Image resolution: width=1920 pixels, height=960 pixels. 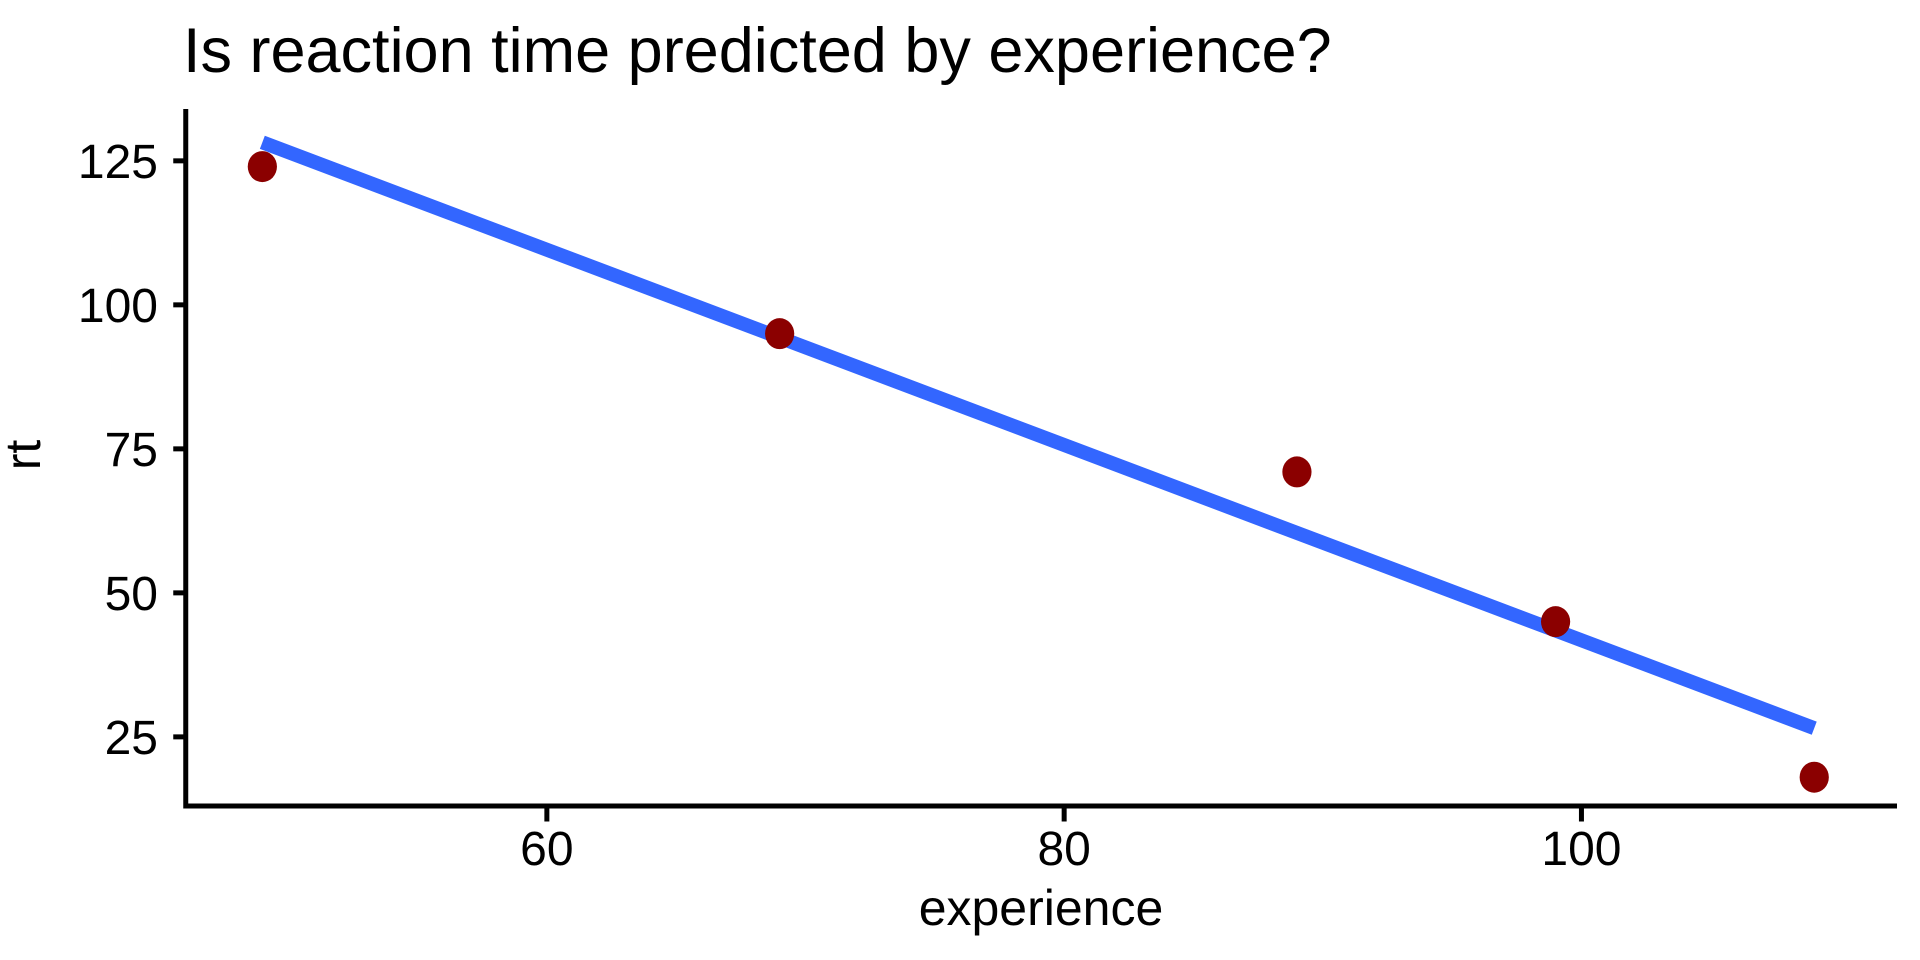 What do you see at coordinates (131, 594) in the screenshot?
I see `y-tick-label: 50` at bounding box center [131, 594].